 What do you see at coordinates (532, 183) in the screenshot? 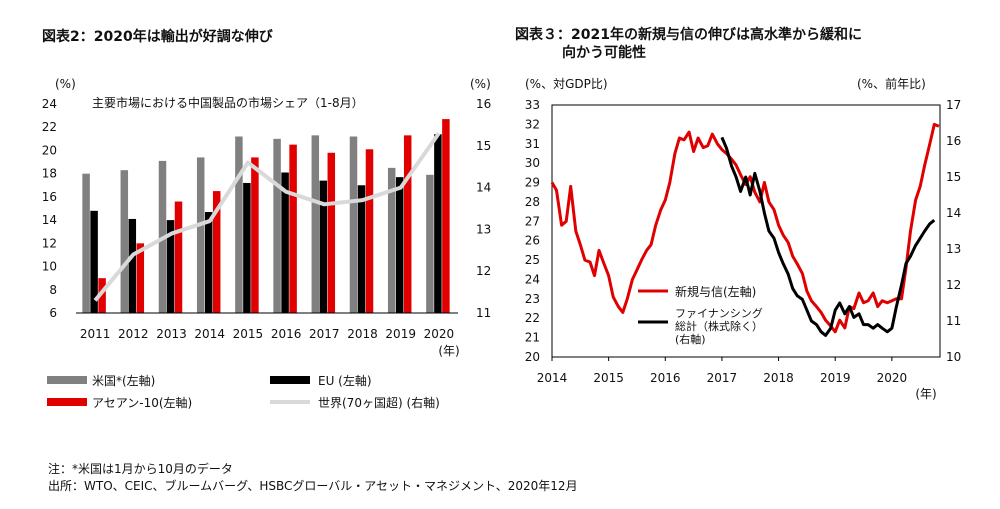
I see `left-tick-label: 29` at bounding box center [532, 183].